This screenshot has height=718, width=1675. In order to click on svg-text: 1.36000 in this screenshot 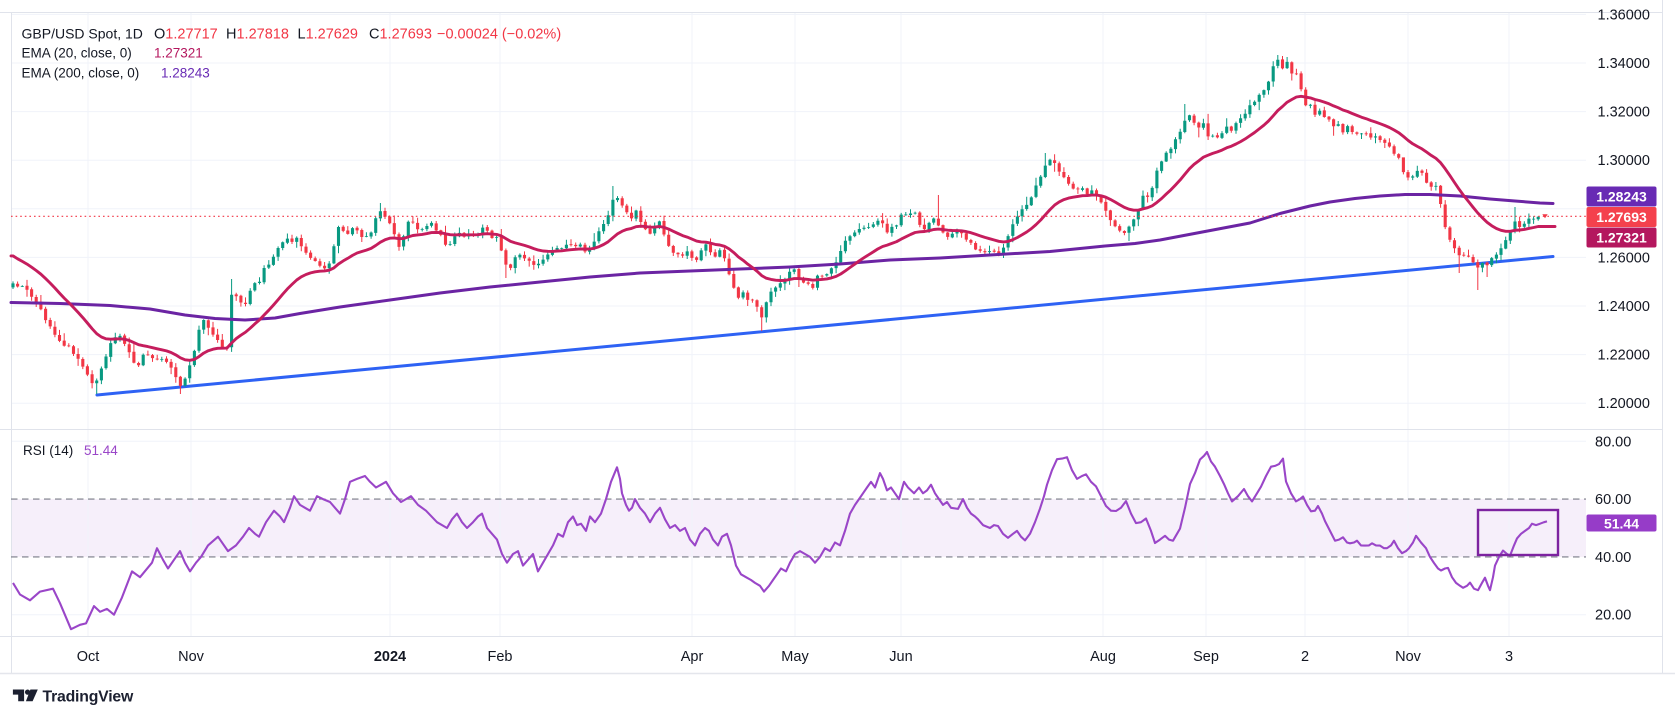, I will do `click(1624, 15)`.